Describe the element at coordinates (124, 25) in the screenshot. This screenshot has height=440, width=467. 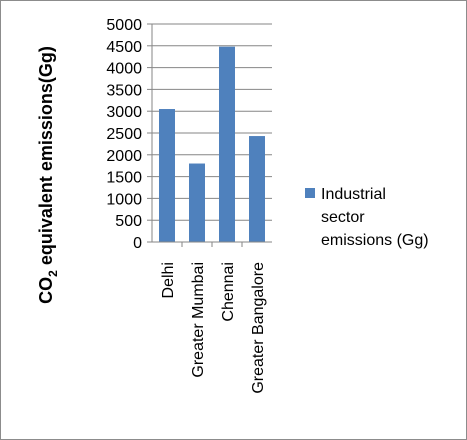
I see `y-tick-label: 5000` at that location.